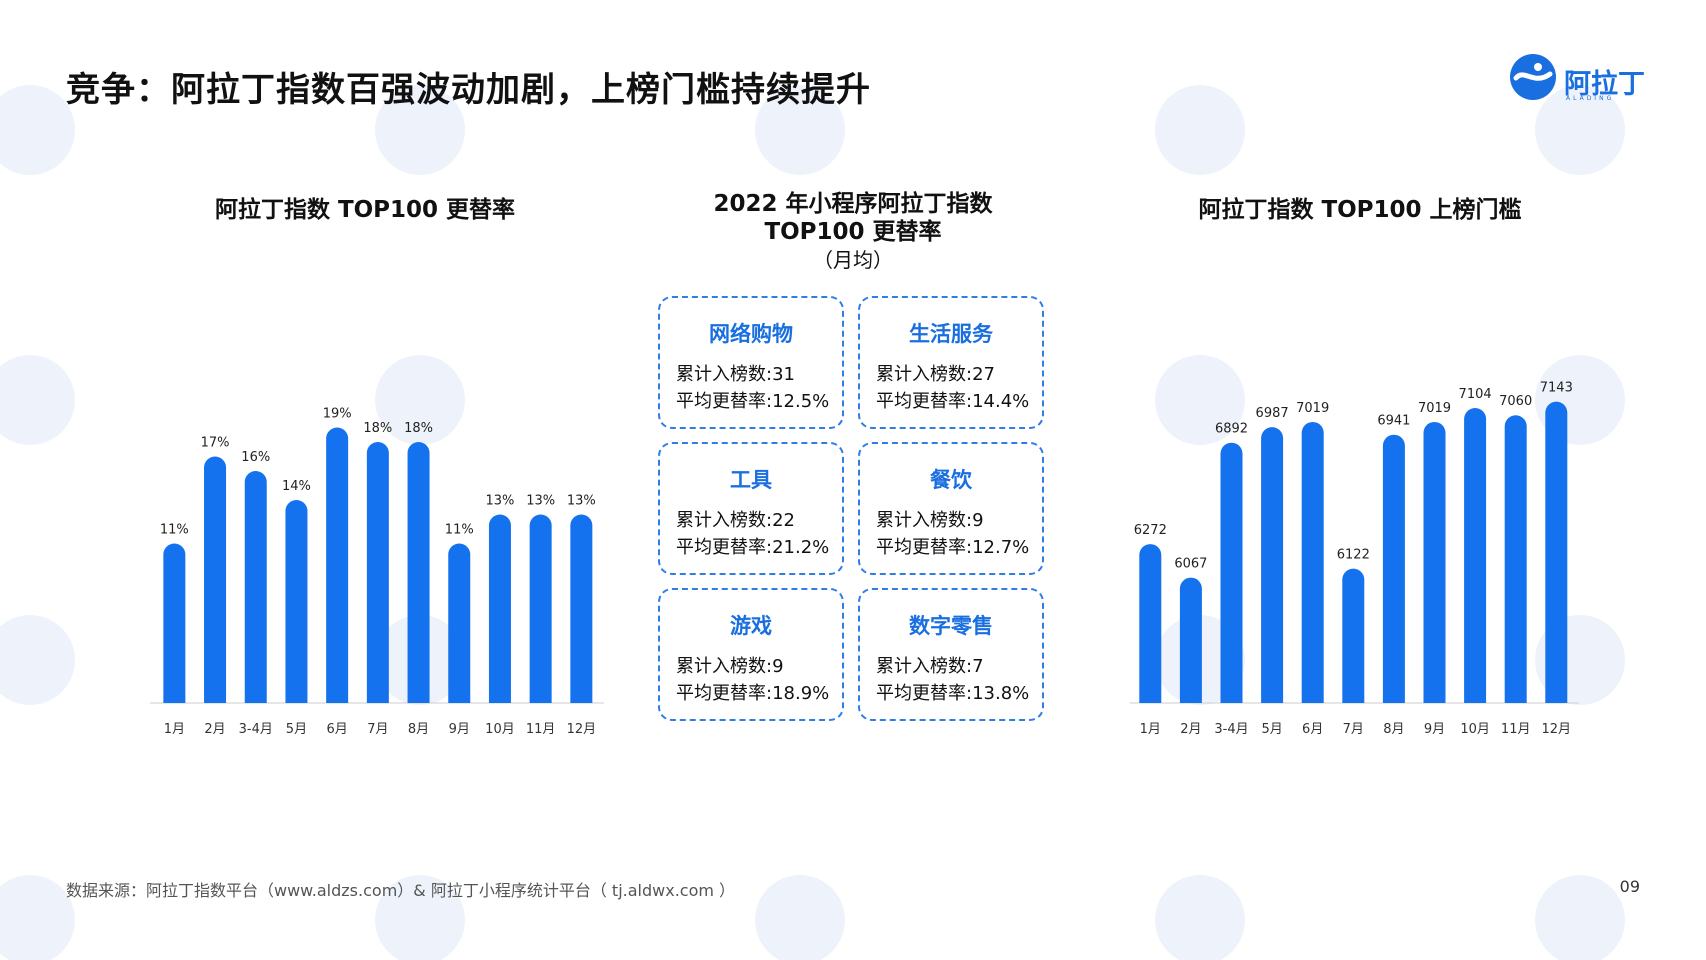  Describe the element at coordinates (853, 204) in the screenshot. I see `center-title-line1: 2022 年小程序阿拉丁指数` at that location.